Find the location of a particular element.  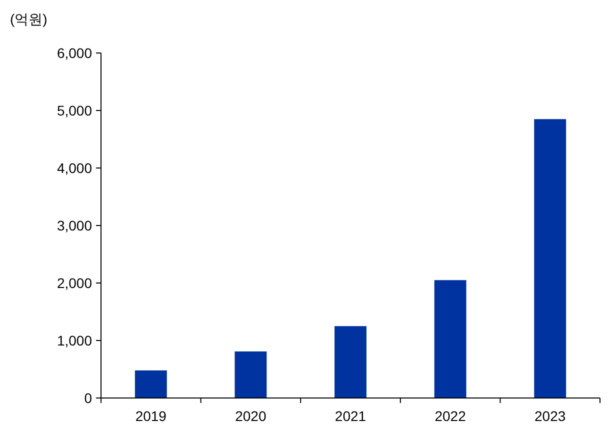

y-tick-label: 0 is located at coordinates (88, 398).